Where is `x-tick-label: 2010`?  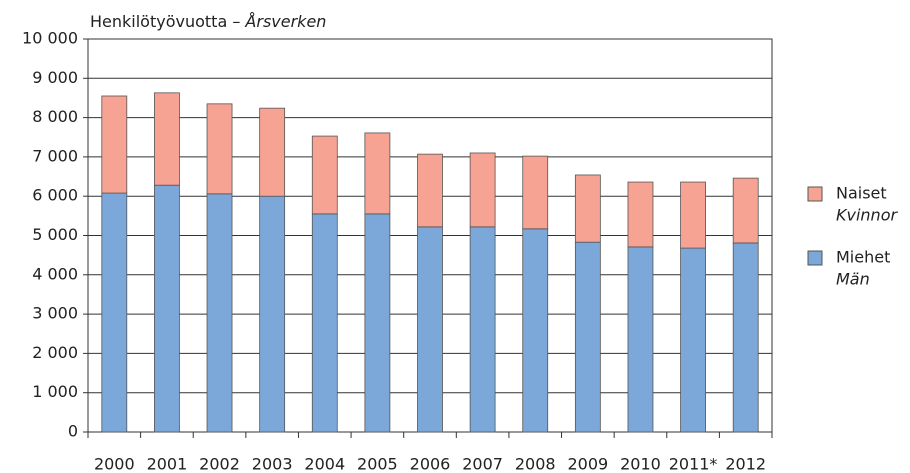 x-tick-label: 2010 is located at coordinates (640, 464).